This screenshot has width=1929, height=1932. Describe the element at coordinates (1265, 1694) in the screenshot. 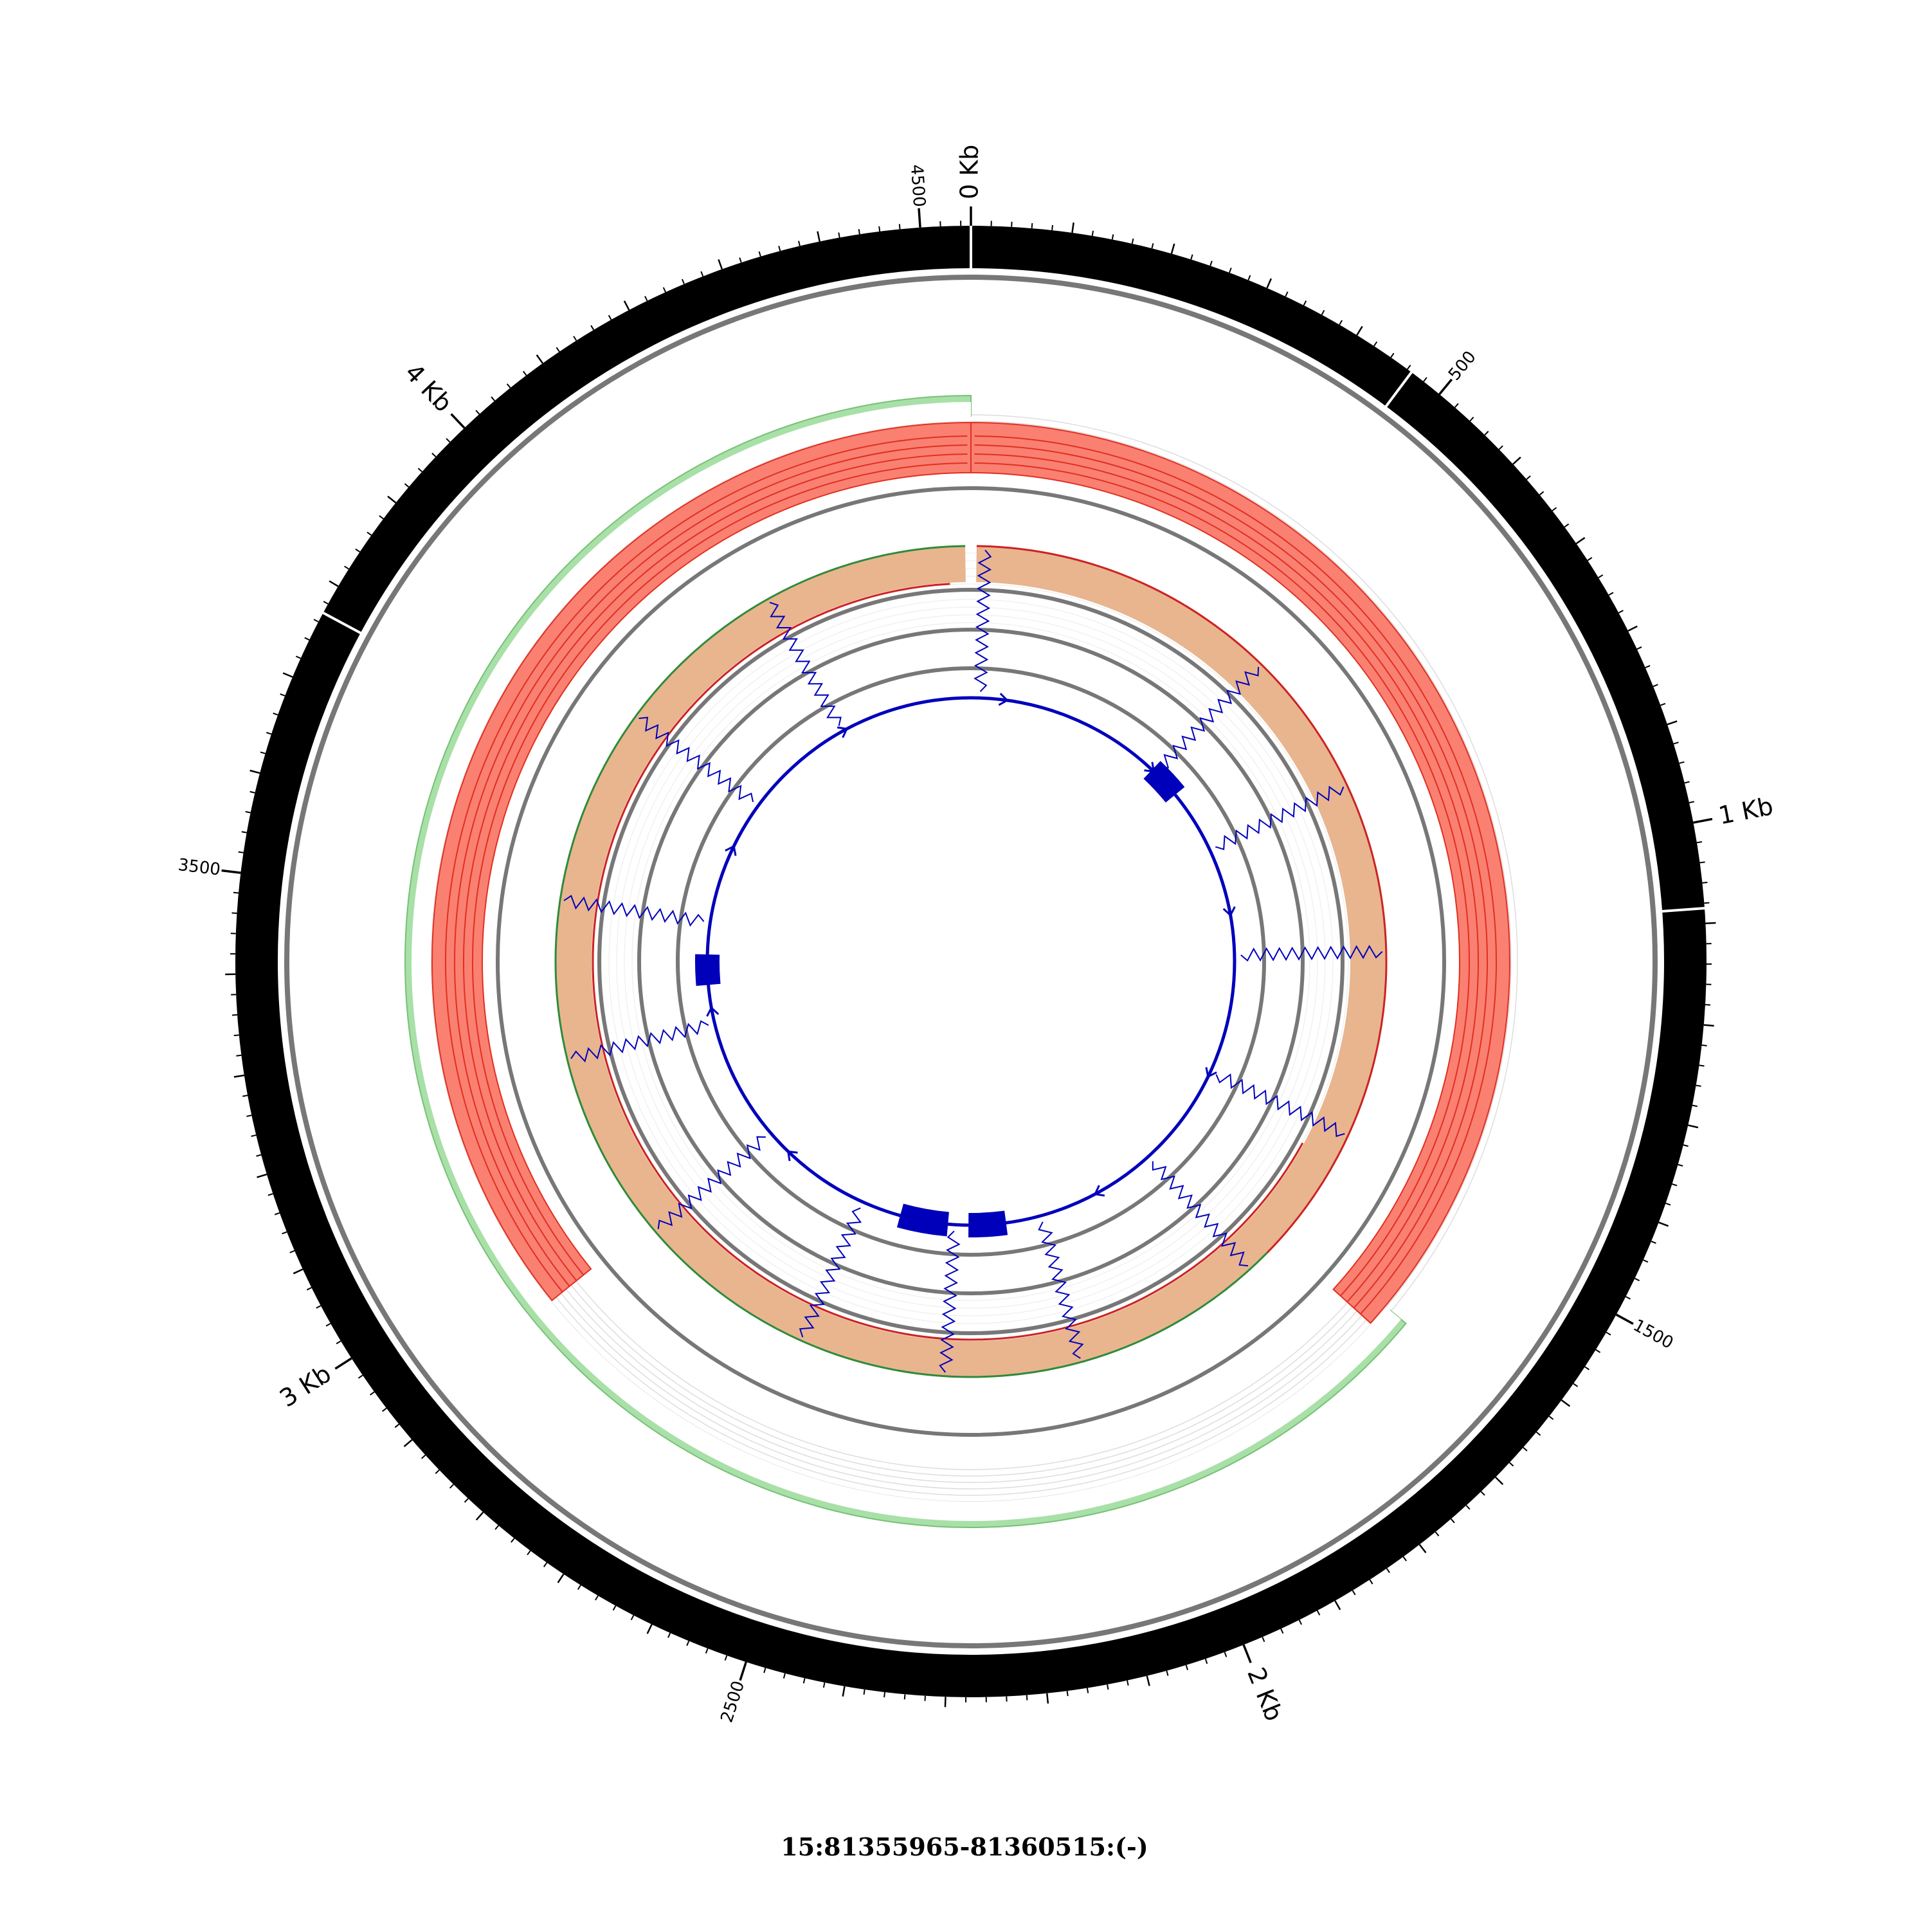

I see `major-axis-label: 2 Kb` at that location.